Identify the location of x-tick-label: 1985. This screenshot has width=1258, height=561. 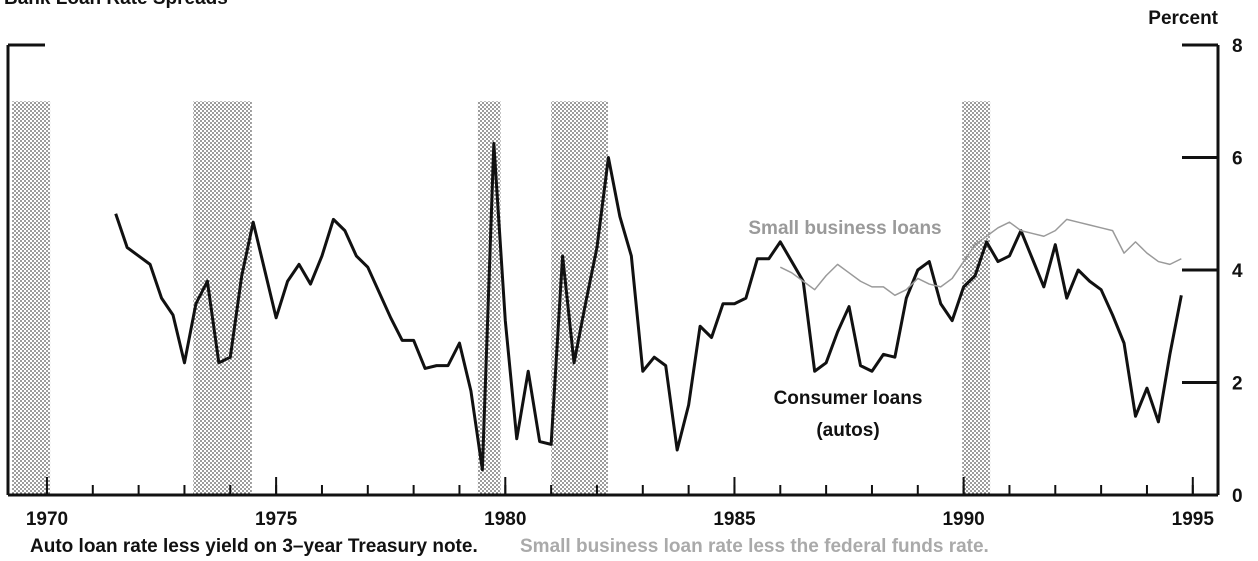
(734, 519).